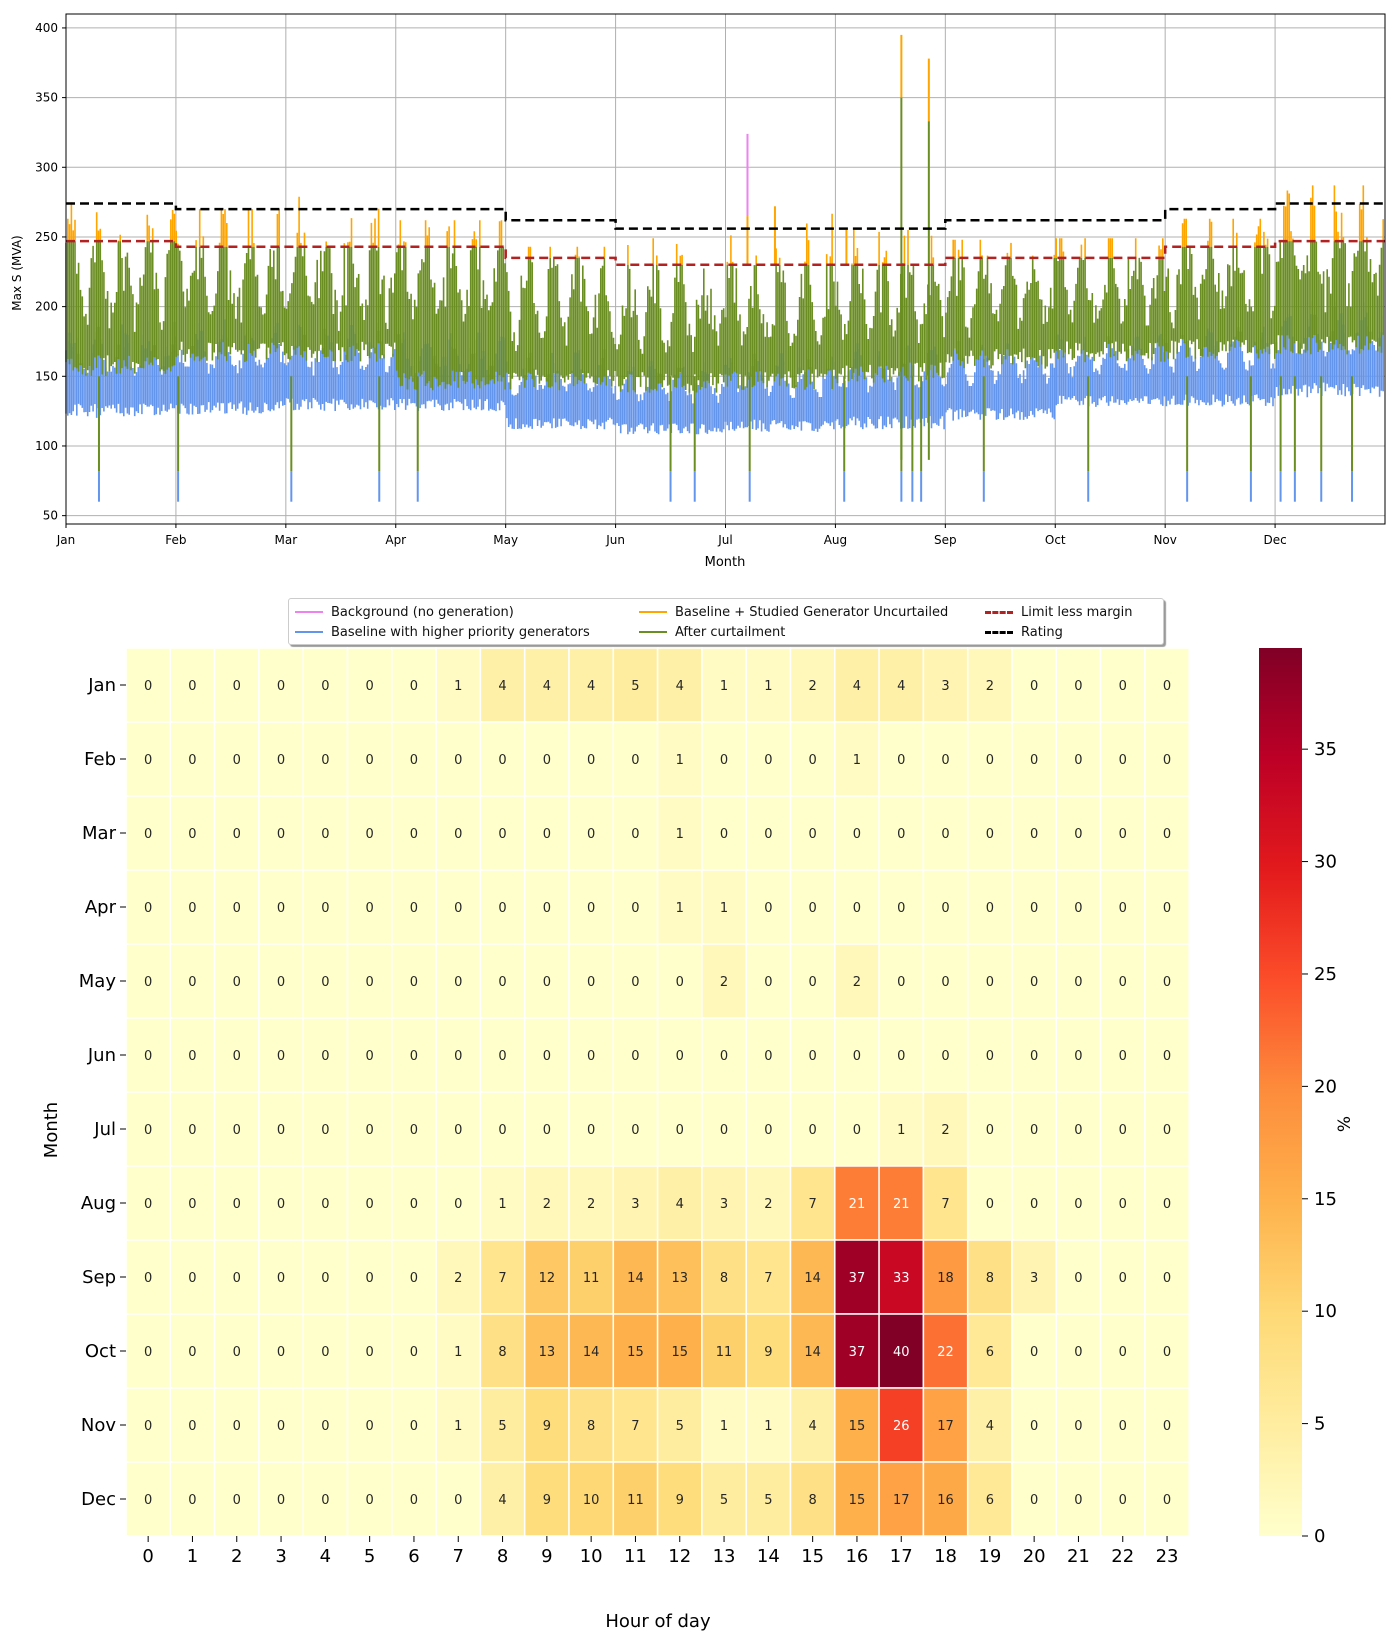 Image resolution: width=1390 pixels, height=1641 pixels. I want to click on x-tick-label: Oct, so click(1055, 540).